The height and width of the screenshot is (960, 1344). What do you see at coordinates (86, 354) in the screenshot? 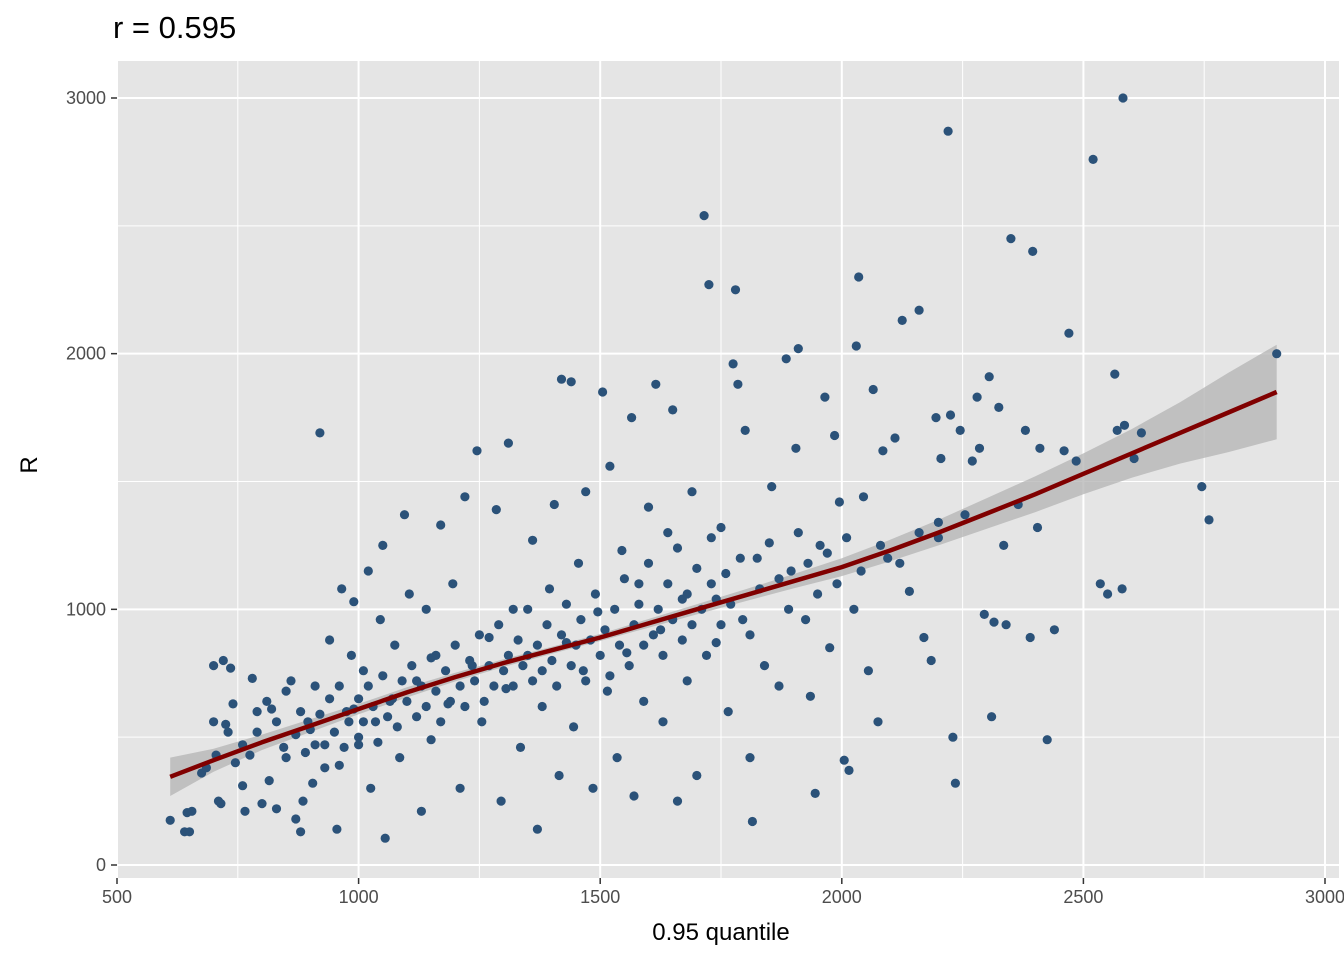
I see `y-tick-label: 2000` at bounding box center [86, 354].